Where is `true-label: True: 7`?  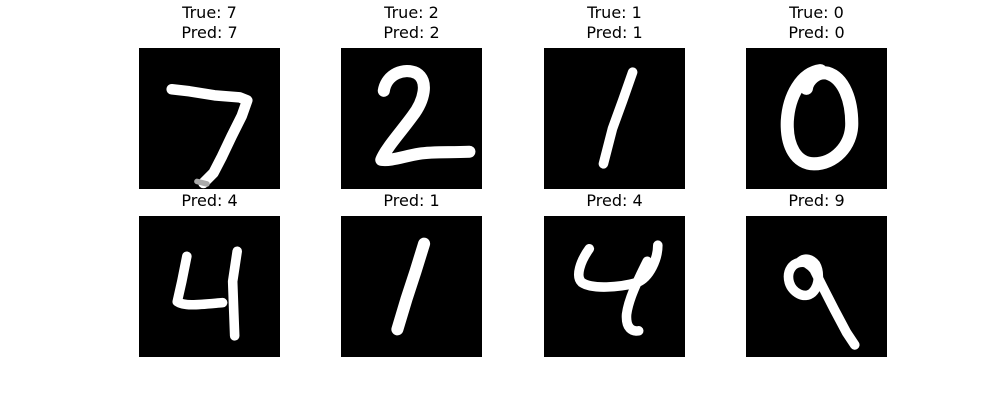 true-label: True: 7 is located at coordinates (209, 12).